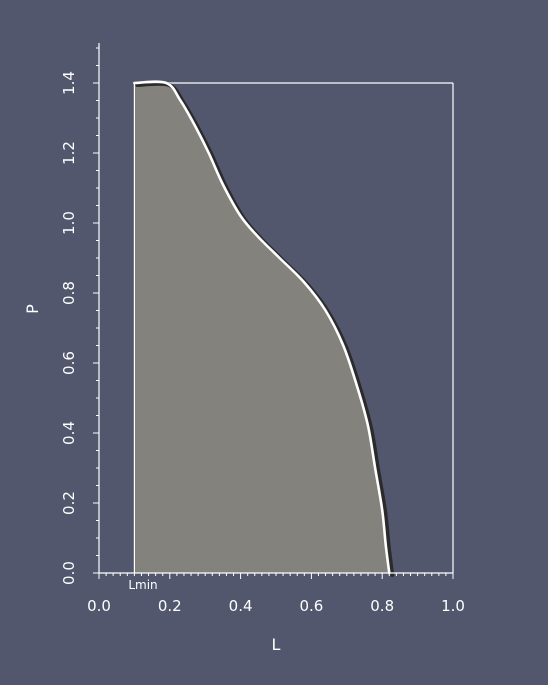  Describe the element at coordinates (69, 223) in the screenshot. I see `y-tick-label: 1.0` at that location.